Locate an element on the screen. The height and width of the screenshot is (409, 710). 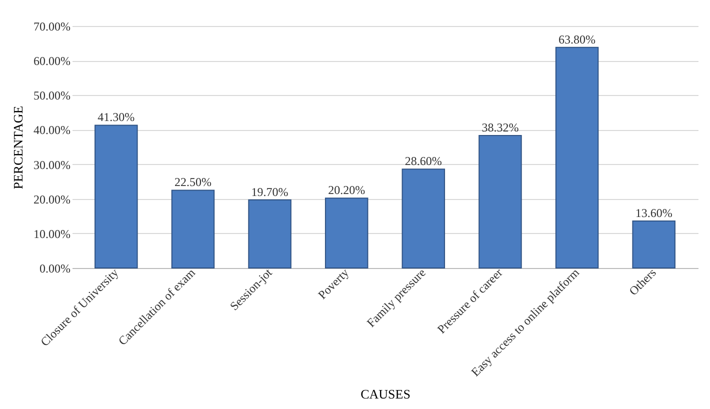
data-label: 41.30% is located at coordinates (116, 117).